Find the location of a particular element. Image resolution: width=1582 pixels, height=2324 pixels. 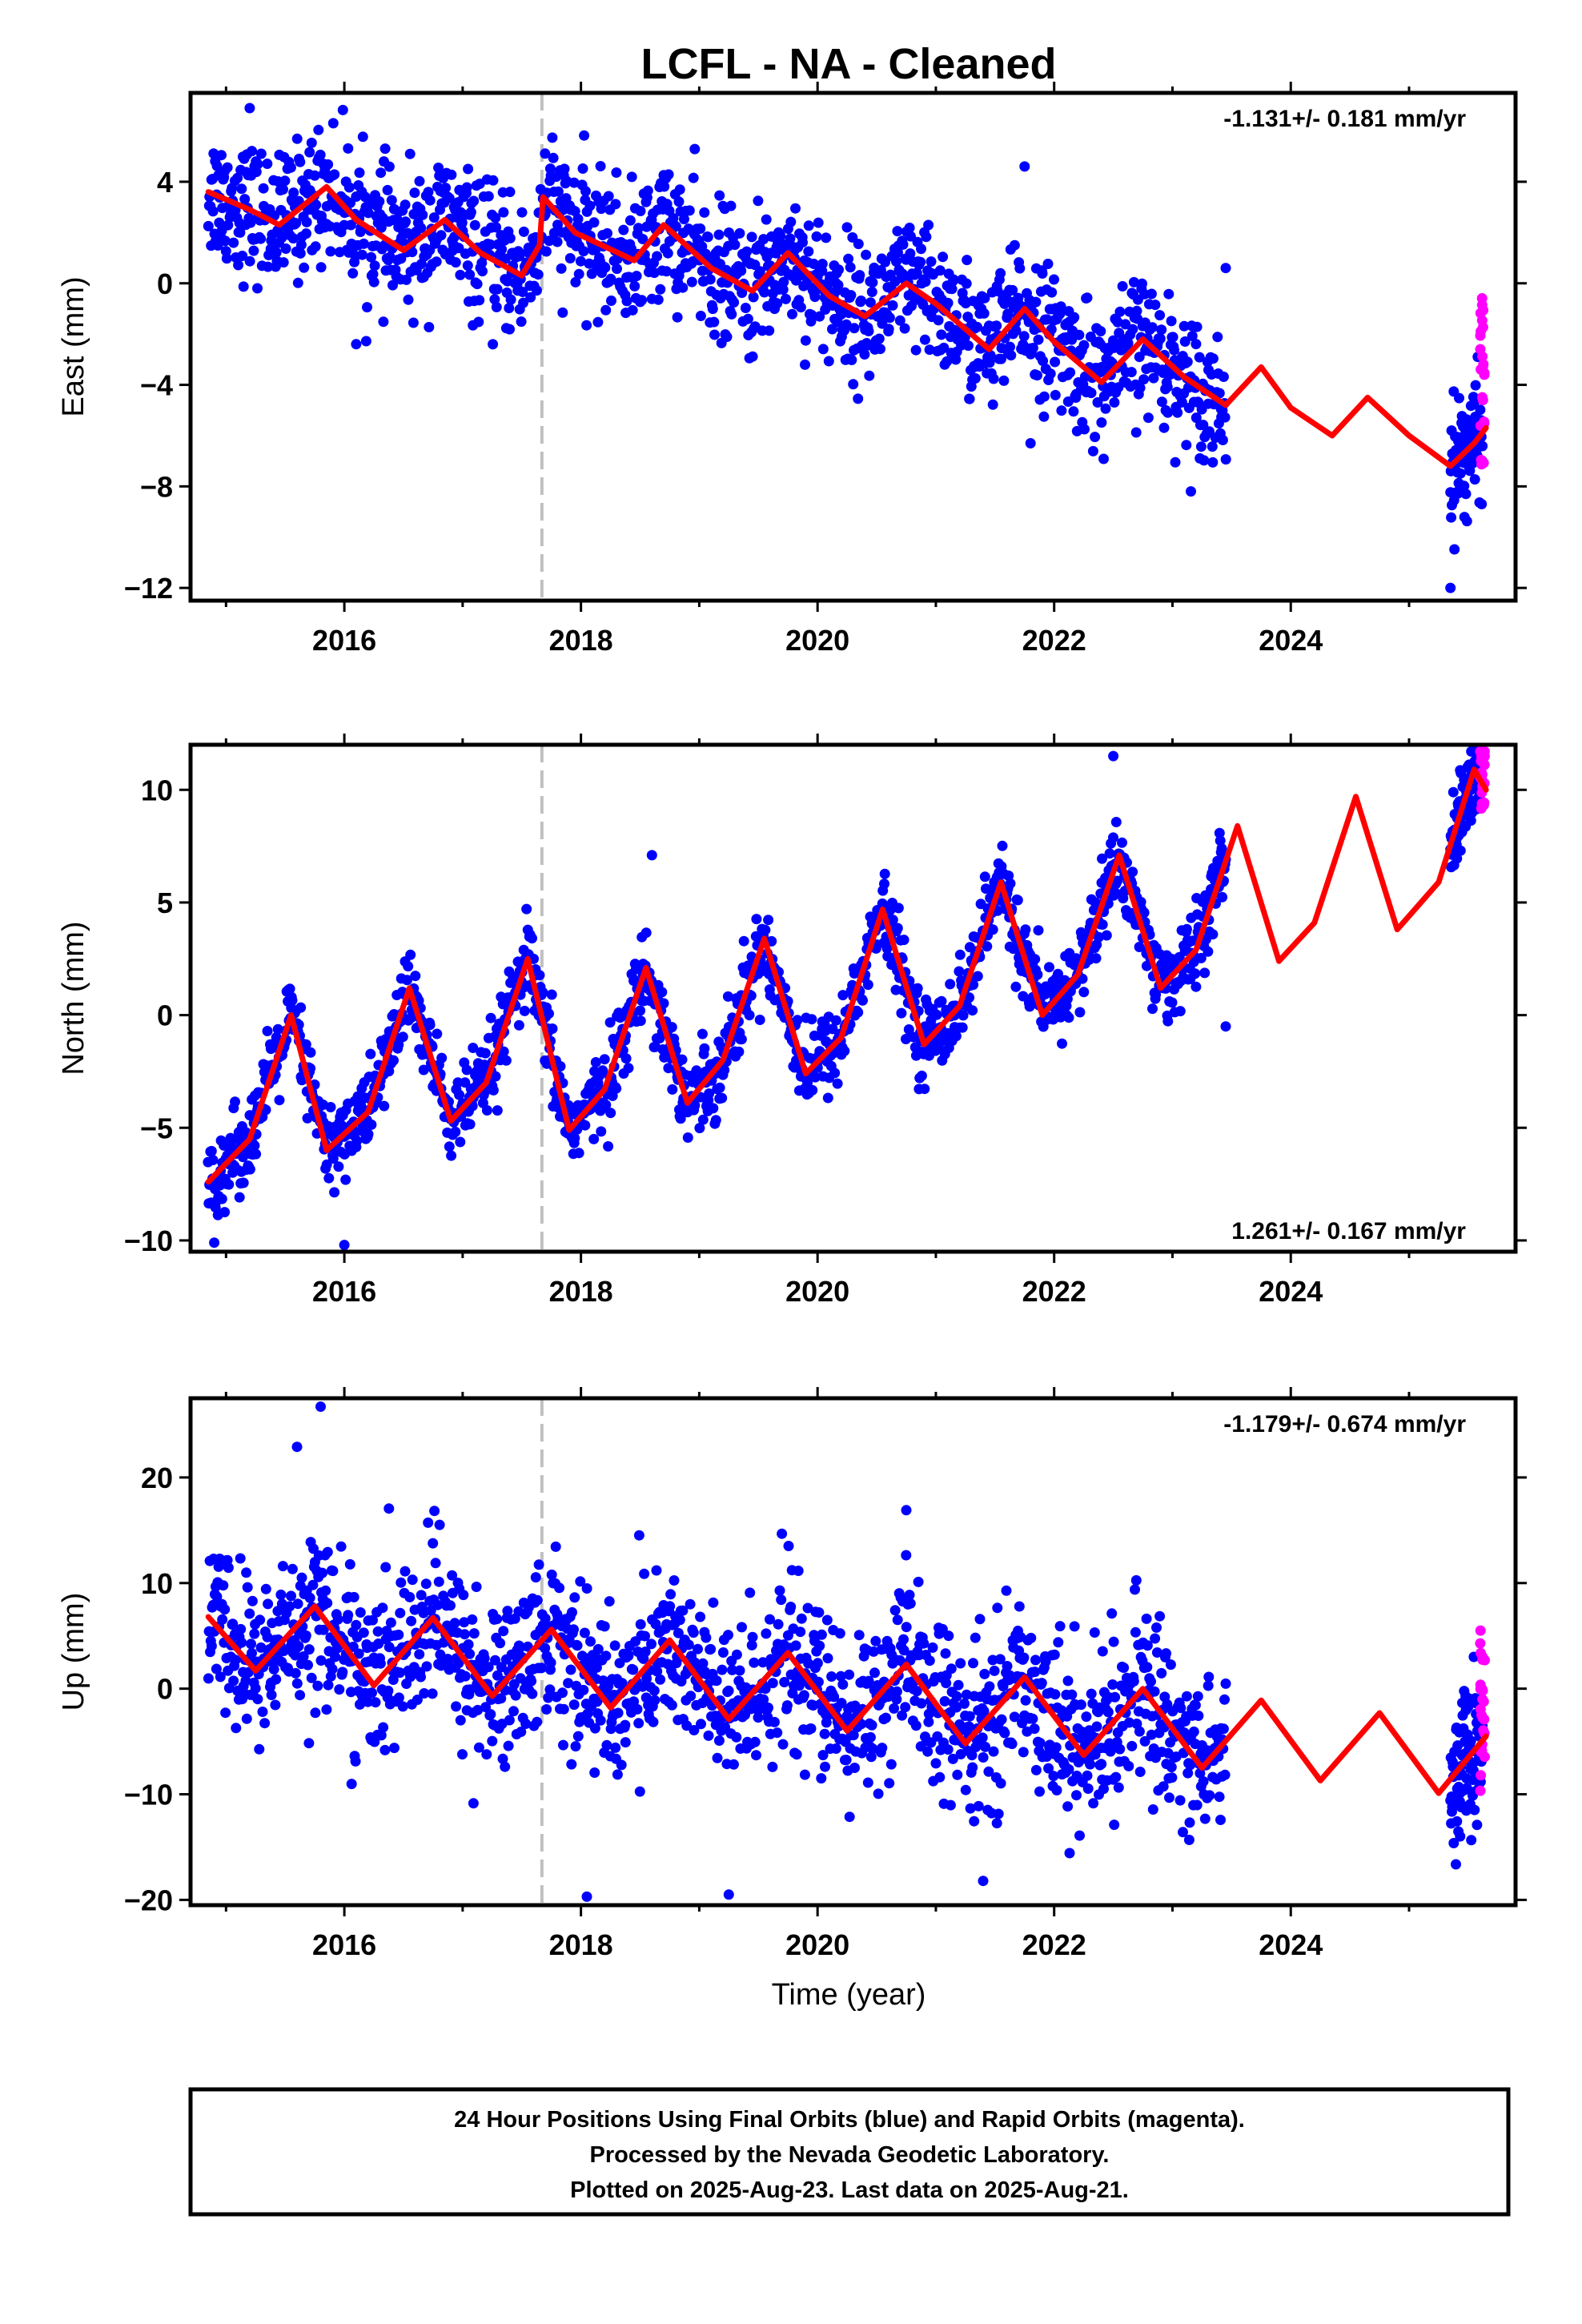

north-rate-label: 1.261+/- 0.167 mm/yr is located at coordinates (1349, 1231).